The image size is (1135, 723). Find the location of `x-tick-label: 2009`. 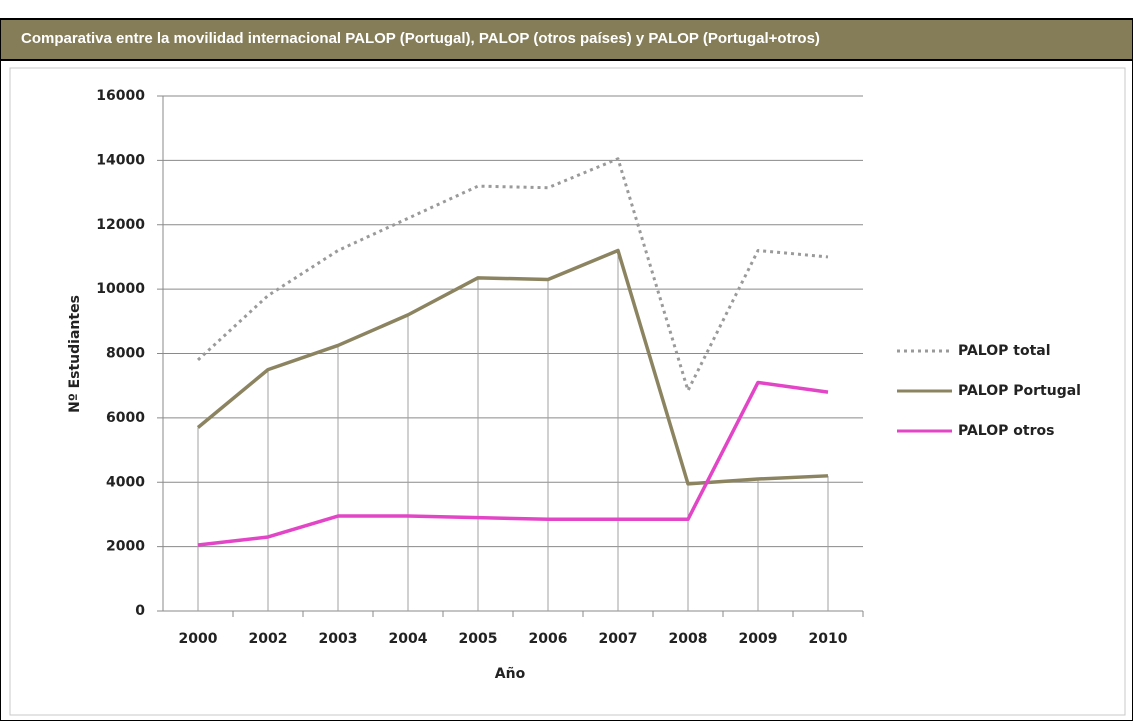

x-tick-label: 2009 is located at coordinates (758, 639).